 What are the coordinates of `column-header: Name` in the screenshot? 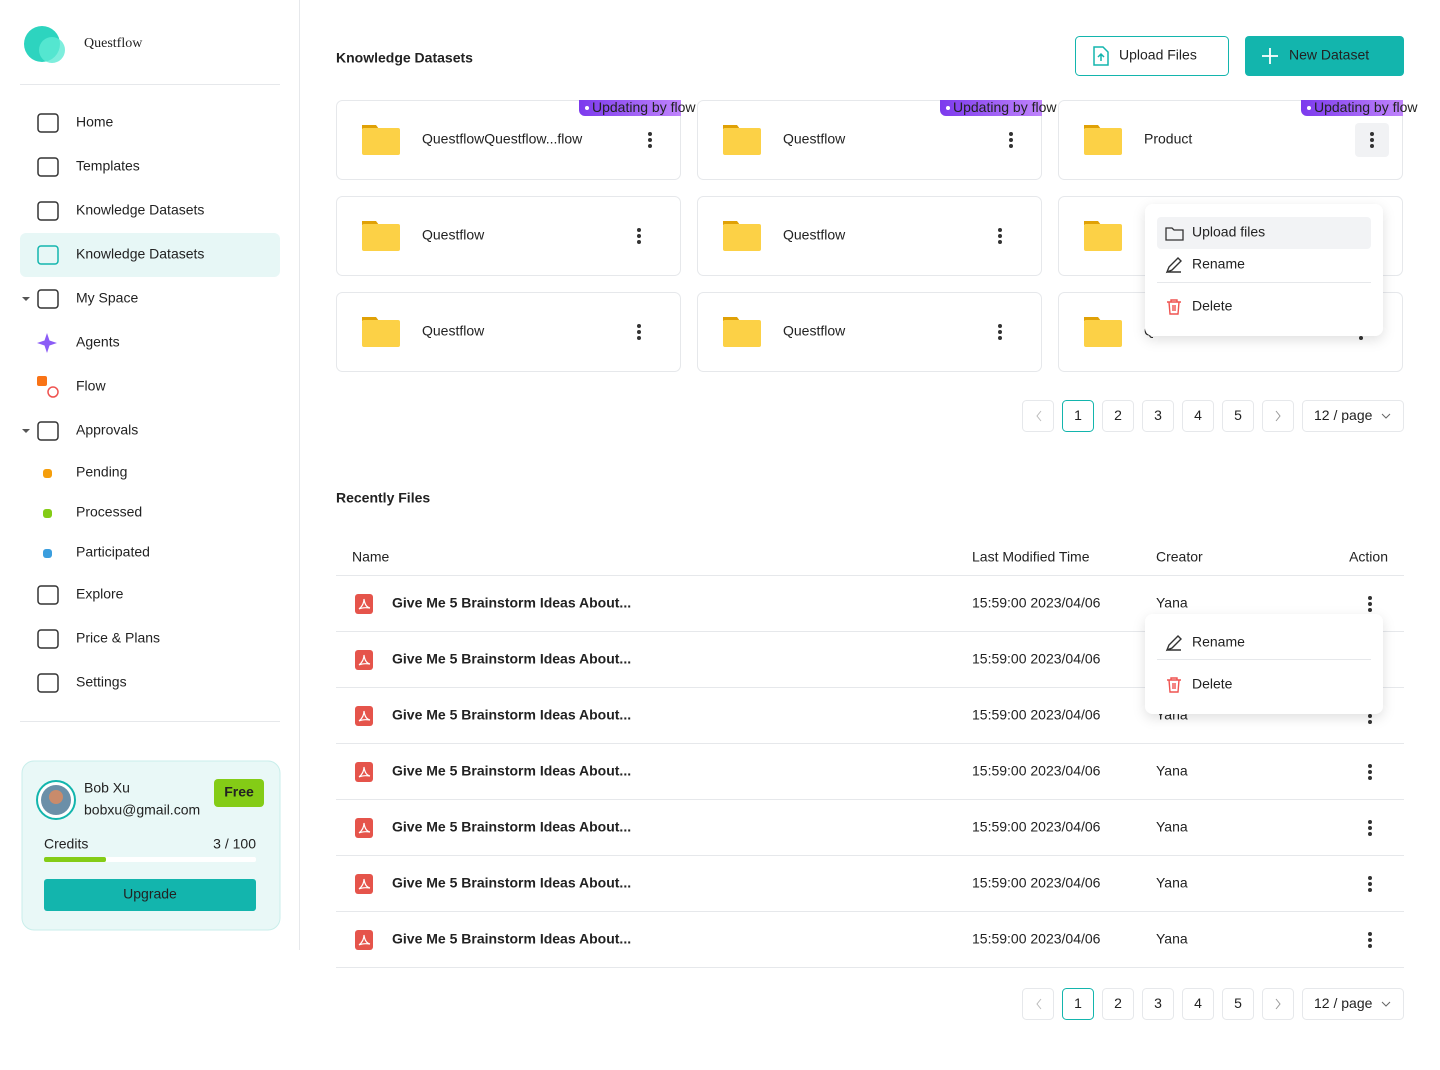 It's located at (371, 557).